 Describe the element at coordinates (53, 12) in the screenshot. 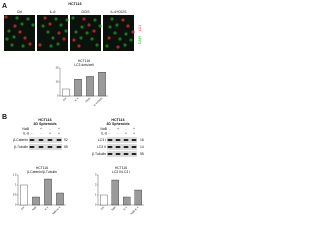

I see `condition-label: IL-6` at that location.